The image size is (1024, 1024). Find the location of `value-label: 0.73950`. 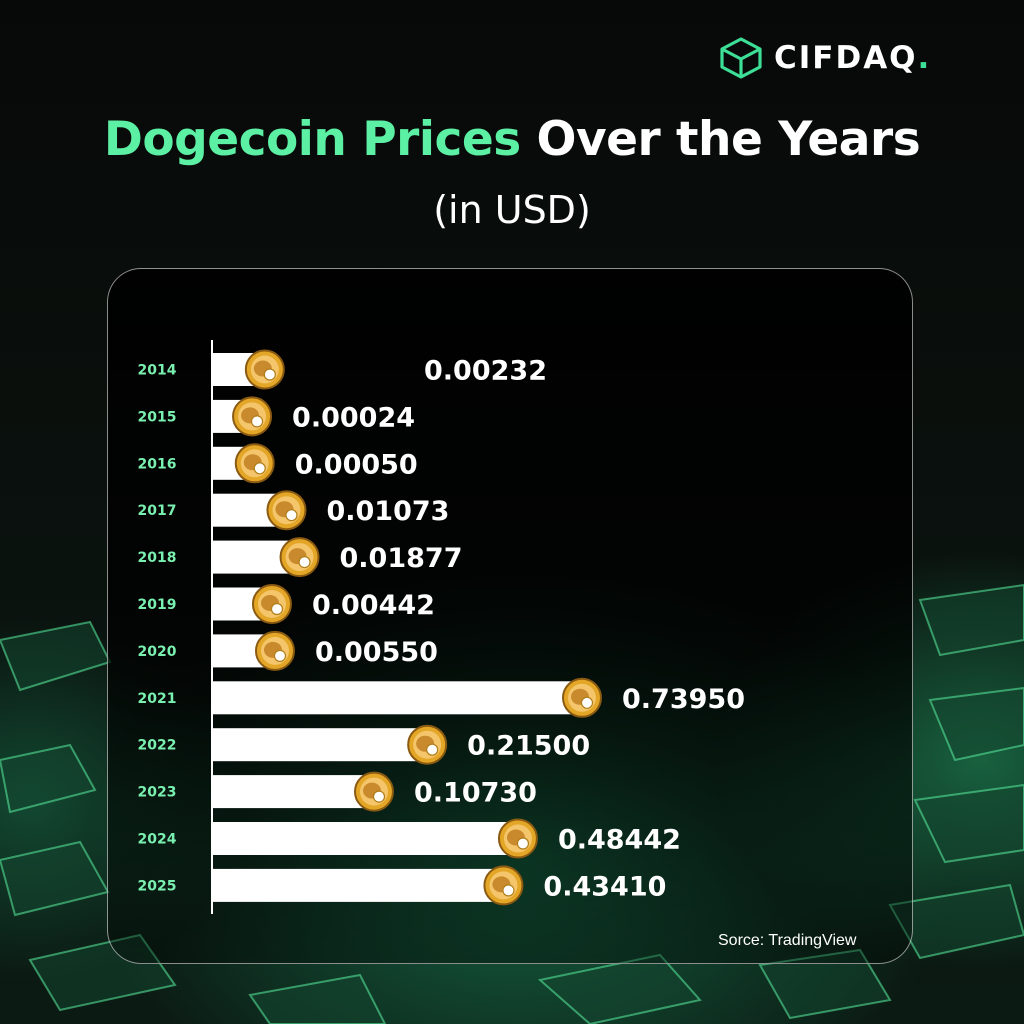

value-label: 0.73950 is located at coordinates (683, 699).